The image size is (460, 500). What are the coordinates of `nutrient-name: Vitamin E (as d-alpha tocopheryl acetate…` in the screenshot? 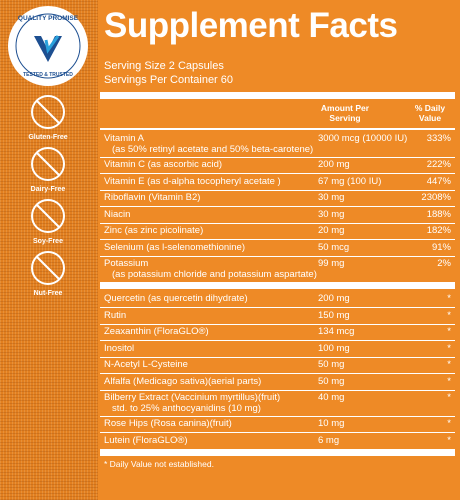 It's located at (192, 181).